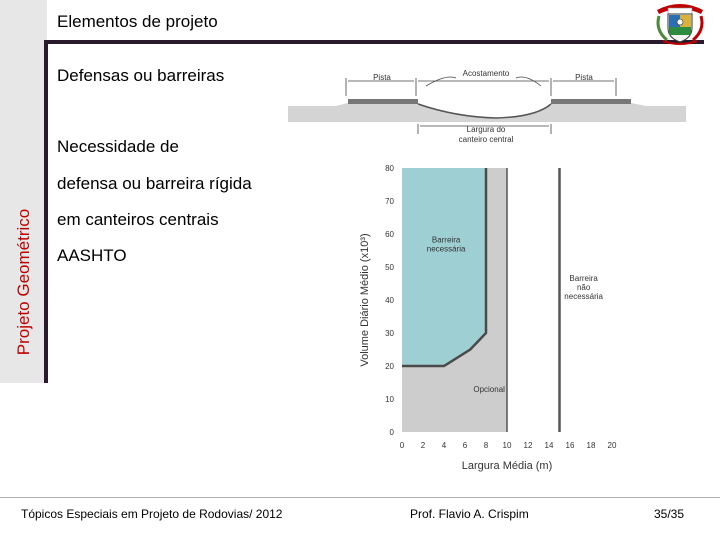  Describe the element at coordinates (360, 497) in the screenshot. I see `footer-divider` at that location.